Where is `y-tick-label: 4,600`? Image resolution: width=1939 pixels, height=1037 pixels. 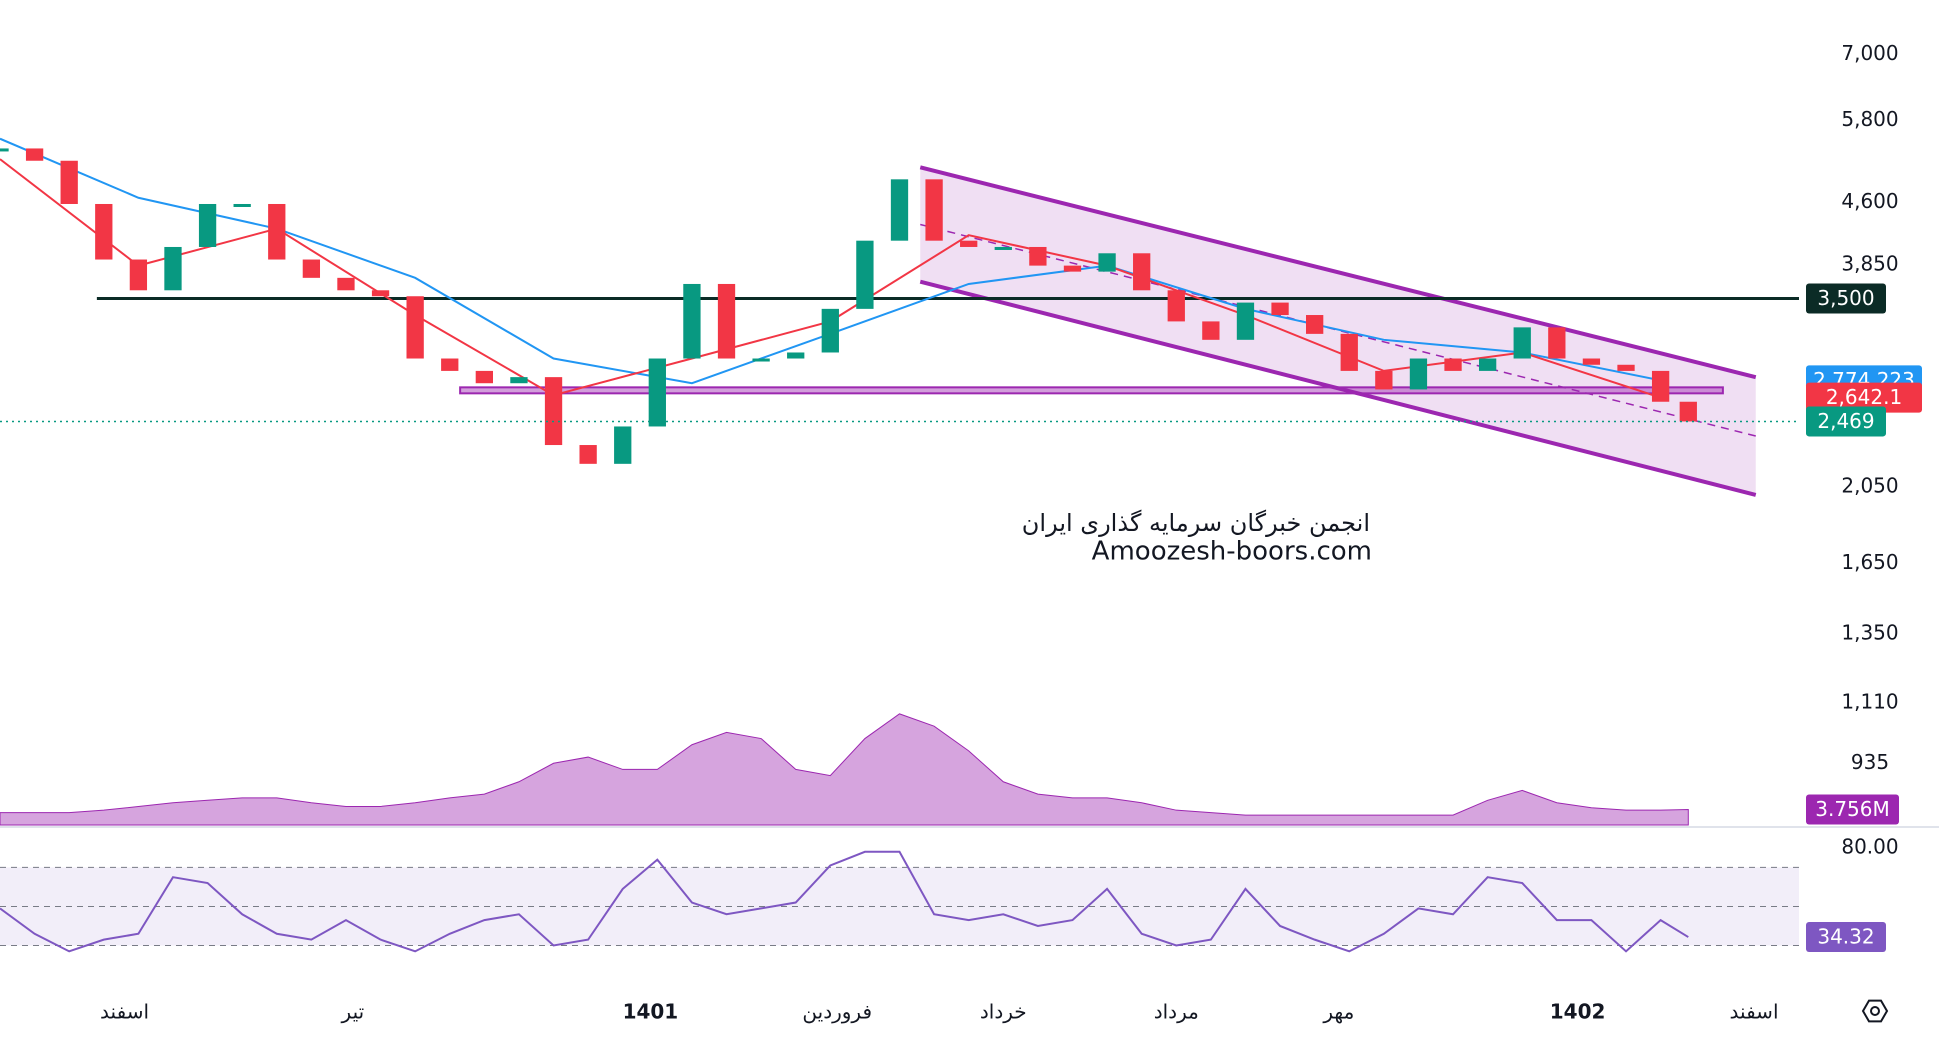
y-tick-label: 4,600 is located at coordinates (1869, 201).